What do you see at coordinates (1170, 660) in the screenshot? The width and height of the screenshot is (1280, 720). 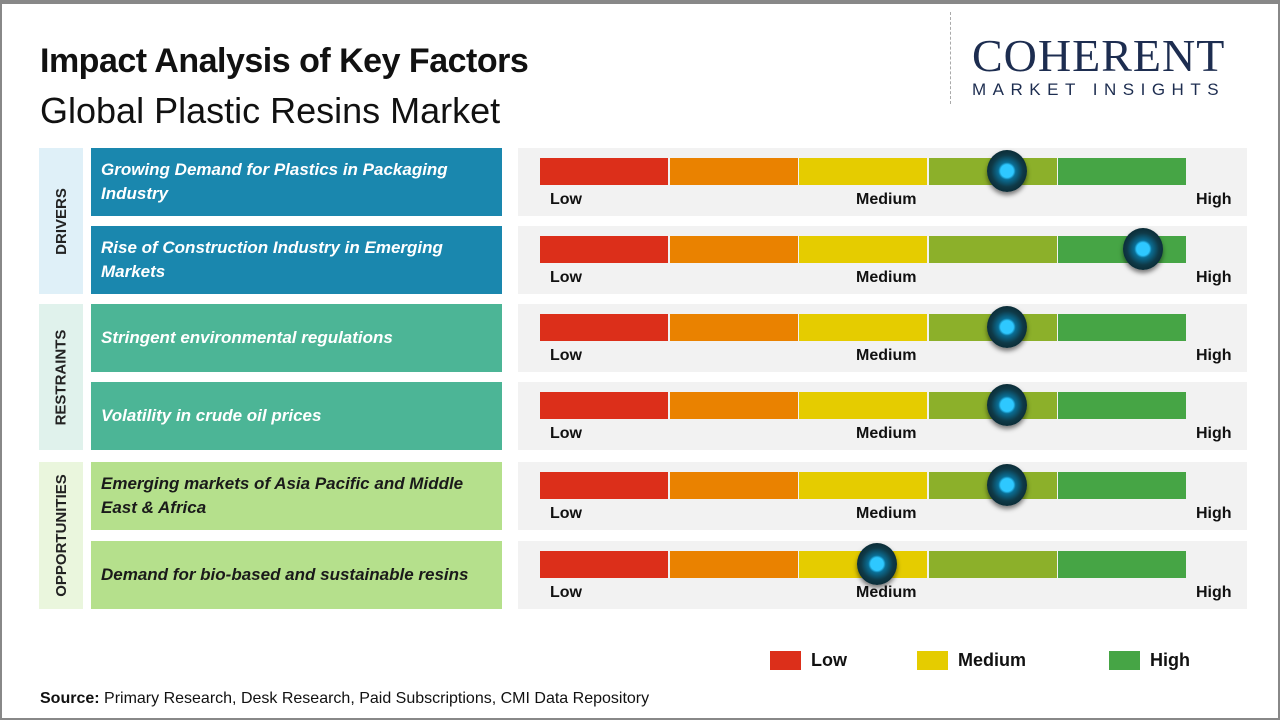 I see `legend-label-high: High` at bounding box center [1170, 660].